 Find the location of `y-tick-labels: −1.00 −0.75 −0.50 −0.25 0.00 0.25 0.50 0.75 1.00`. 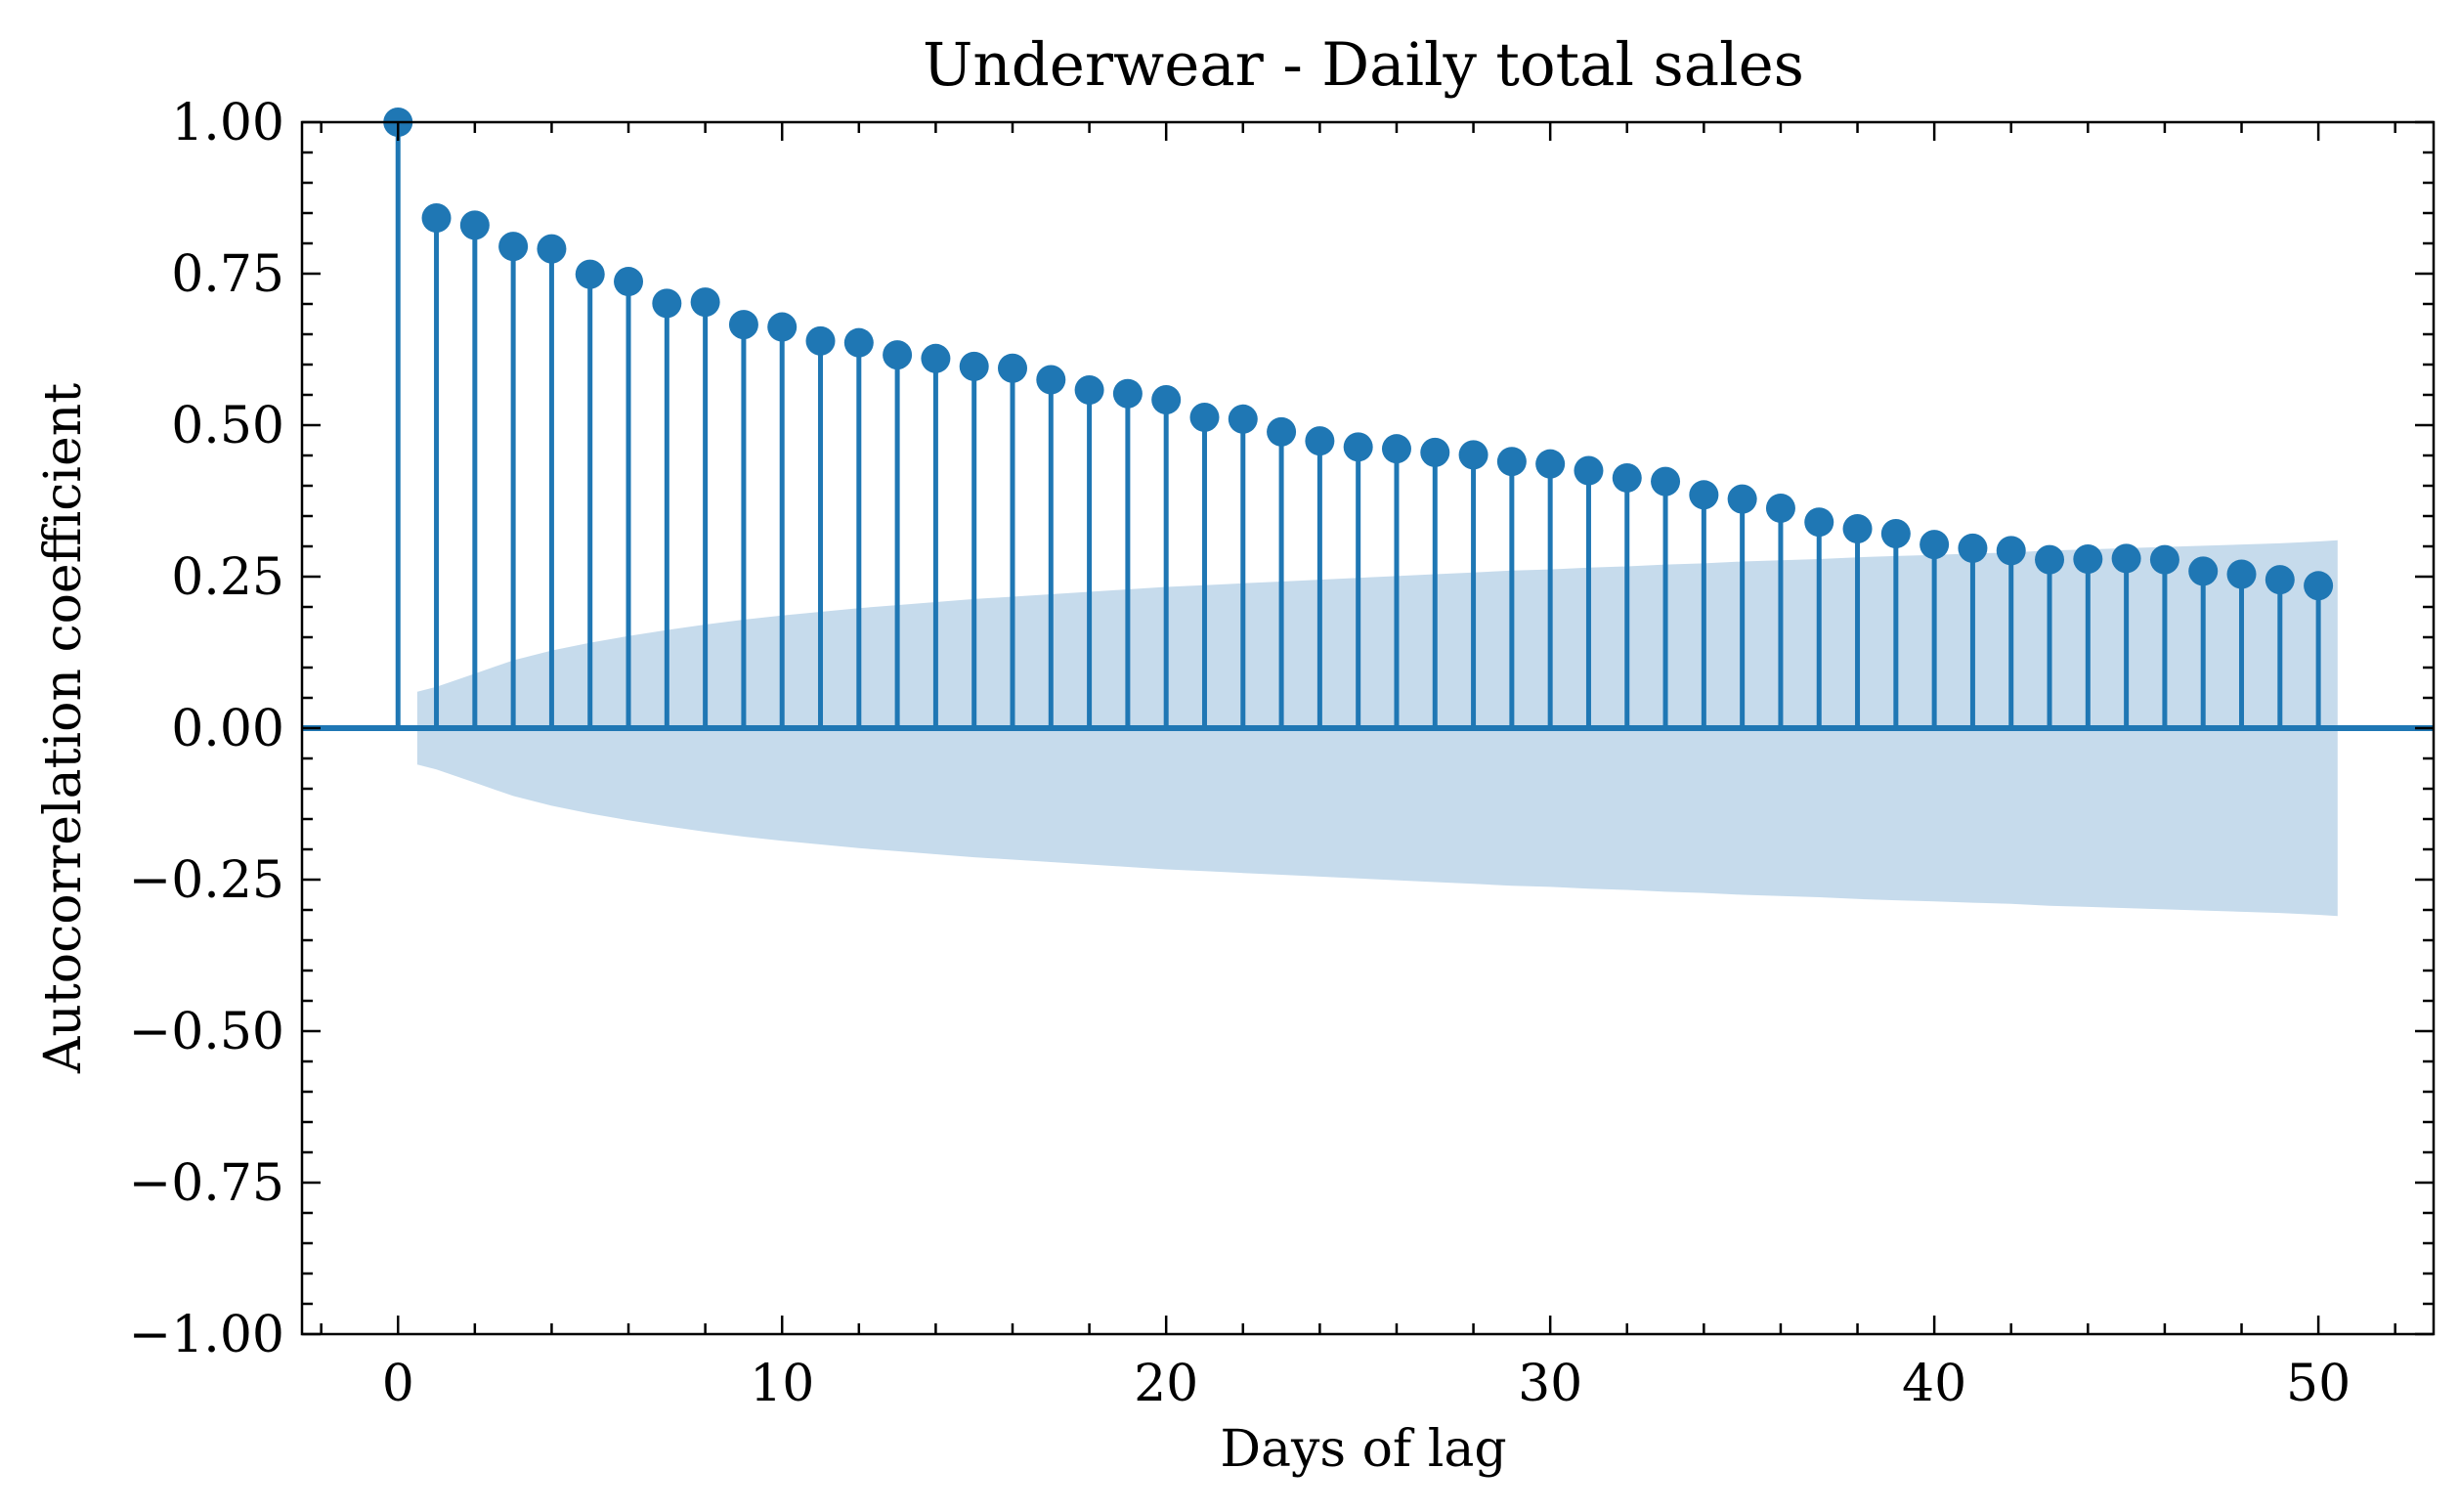

y-tick-labels: −1.00 −0.75 −0.50 −0.25 0.00 0.25 0.50 0.75 1.00 is located at coordinates (206, 729).